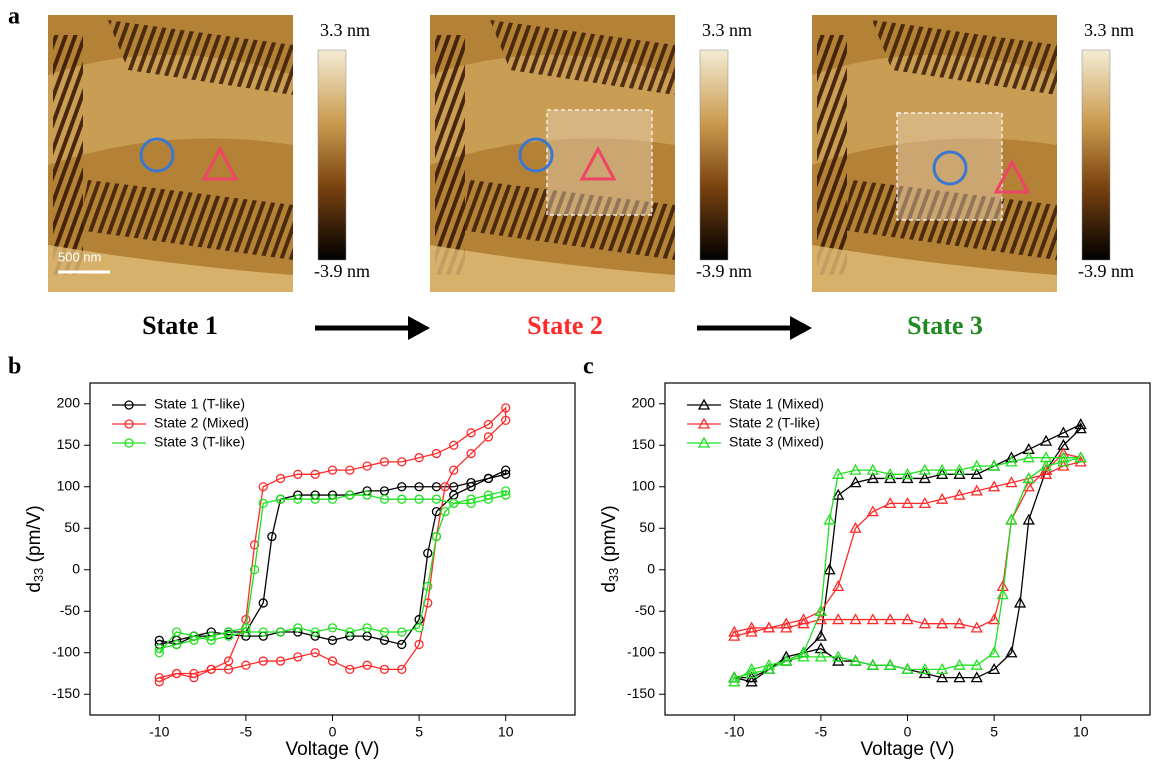  What do you see at coordinates (333, 749) in the screenshot?
I see `x-axis-label: Voltage (V)` at bounding box center [333, 749].